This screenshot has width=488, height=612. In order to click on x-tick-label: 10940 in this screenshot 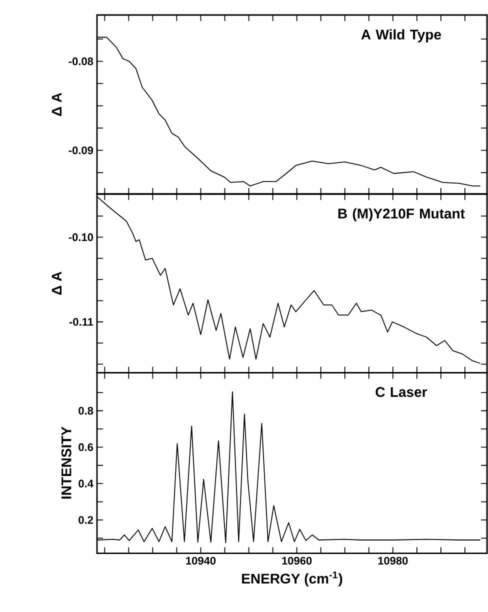, I will do `click(201, 560)`.